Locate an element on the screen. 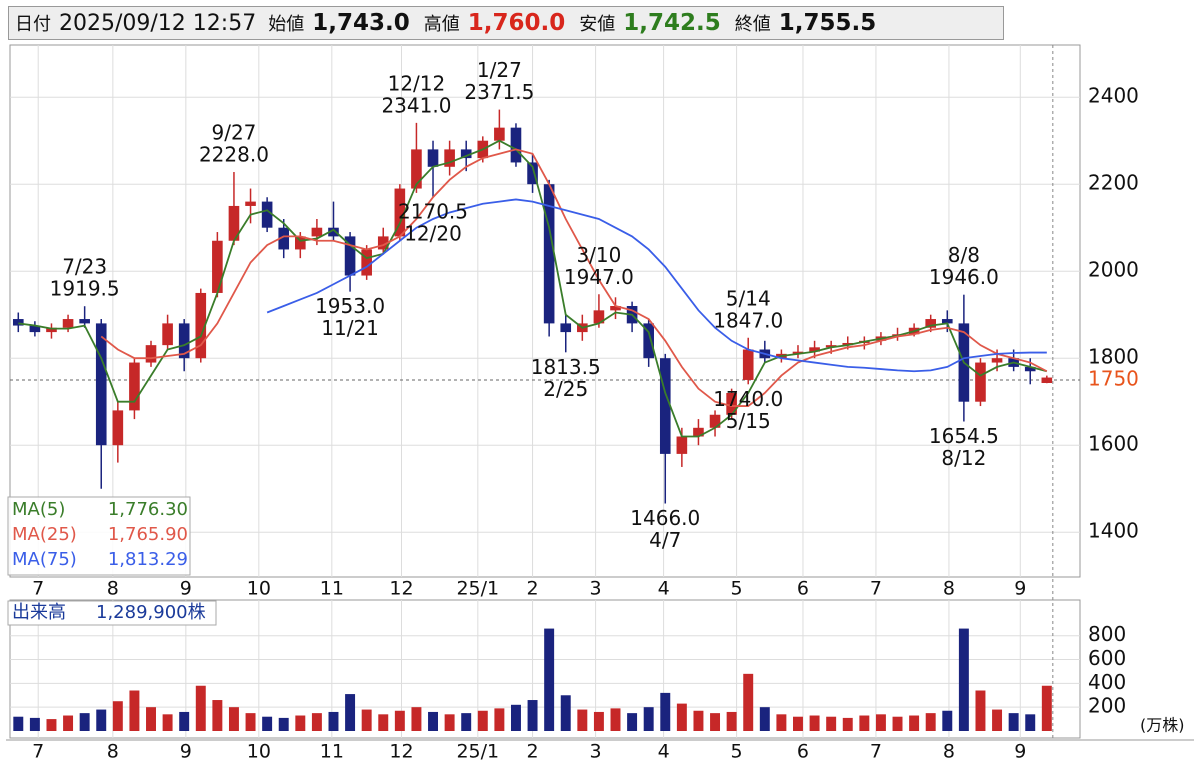  volume-total: 1,289,900株 is located at coordinates (151, 612).